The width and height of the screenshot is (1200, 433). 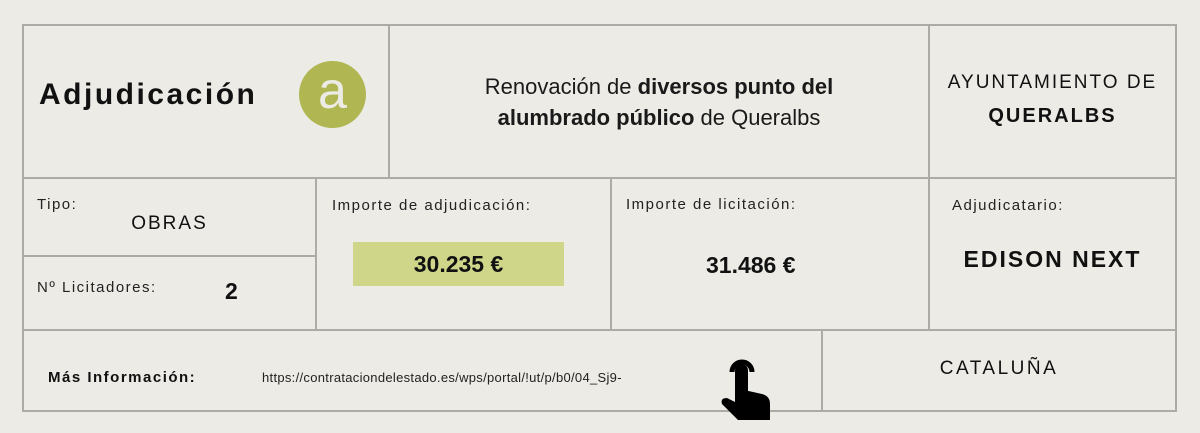 What do you see at coordinates (458, 264) in the screenshot?
I see `adjudicacion-value: 30.235 €` at bounding box center [458, 264].